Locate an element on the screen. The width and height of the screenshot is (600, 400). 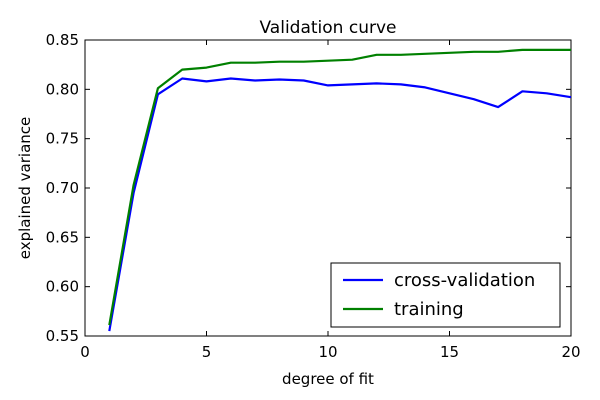
legend-box is located at coordinates (445, 295).